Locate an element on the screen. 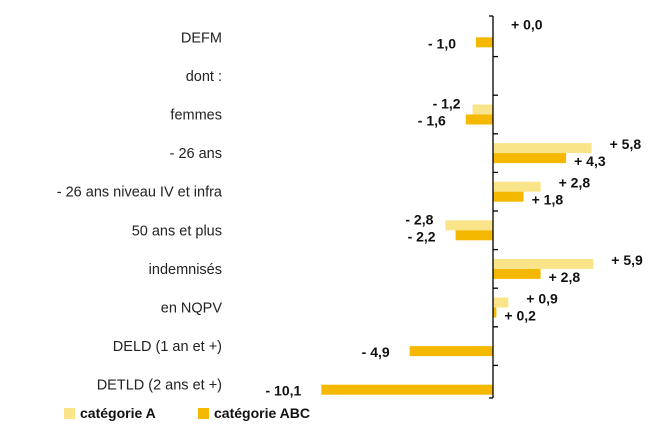 The image size is (671, 424). legend-swatch-cat-a is located at coordinates (69, 413).